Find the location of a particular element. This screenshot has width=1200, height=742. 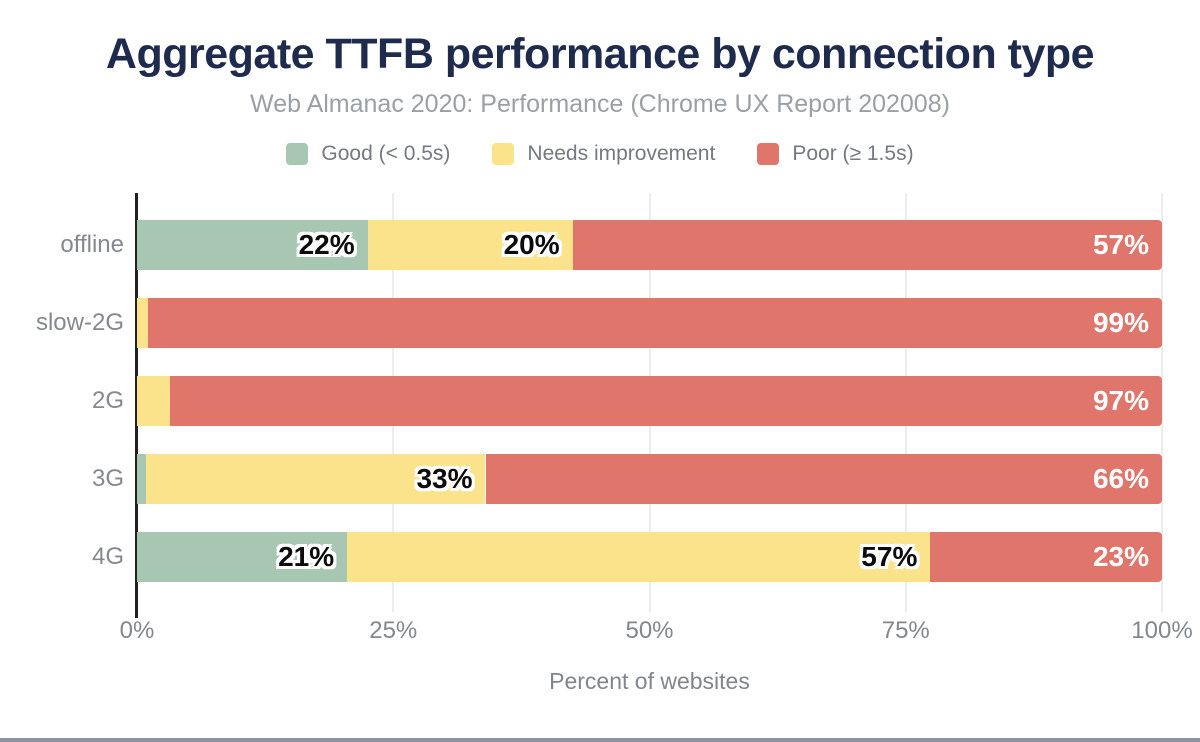

x-tick-label-0: 0% is located at coordinates (137, 630).